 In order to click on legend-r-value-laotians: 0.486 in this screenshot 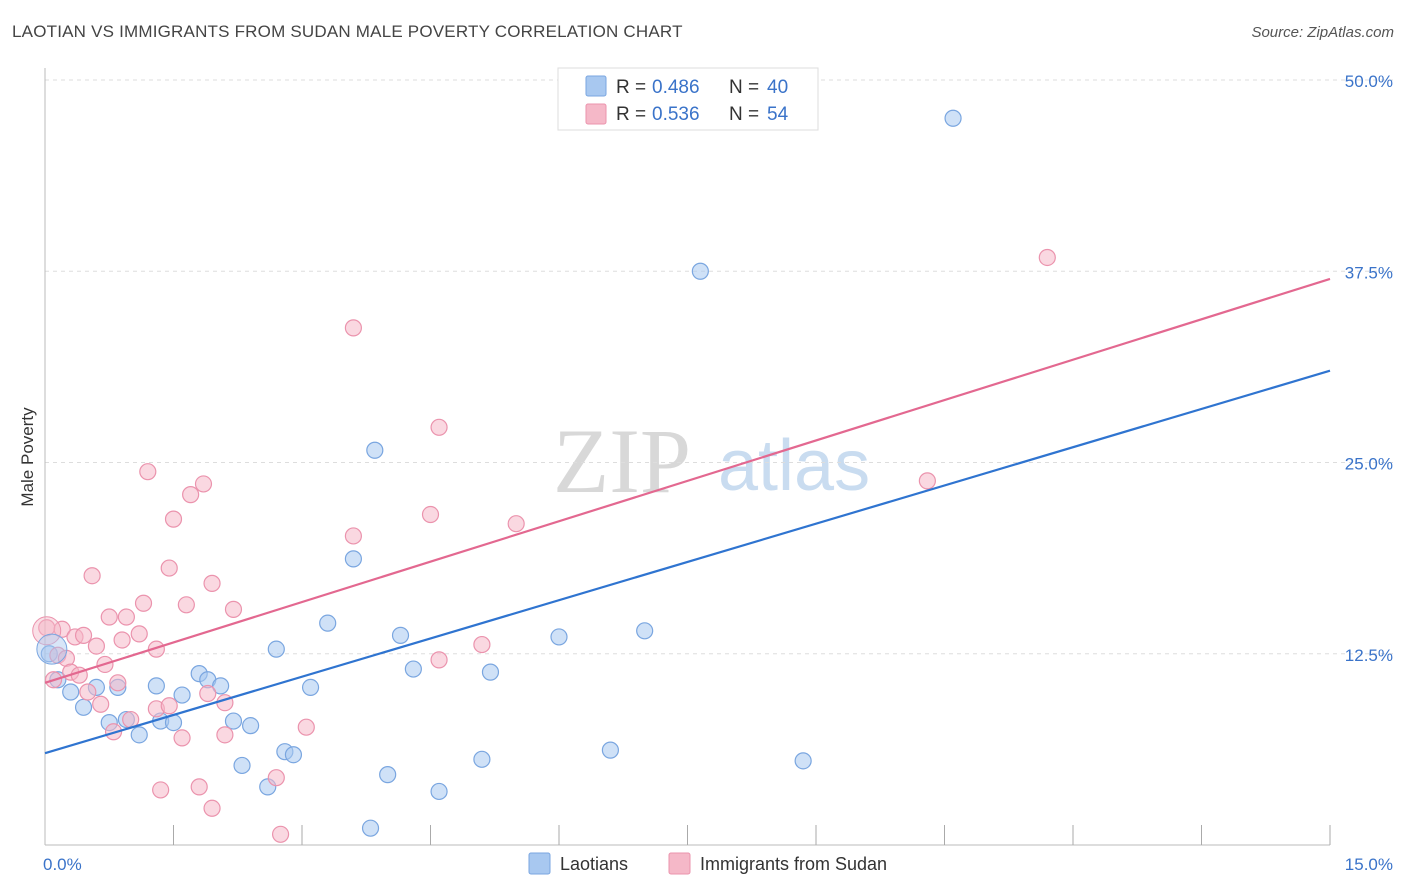, I will do `click(676, 87)`.